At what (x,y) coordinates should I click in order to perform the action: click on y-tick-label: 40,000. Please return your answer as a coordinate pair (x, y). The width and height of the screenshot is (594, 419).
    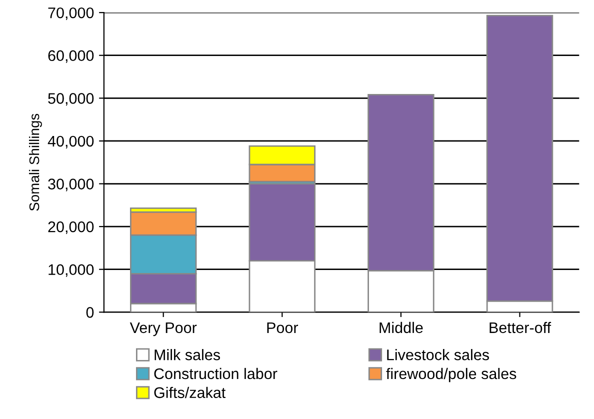
    Looking at the image, I should click on (71, 142).